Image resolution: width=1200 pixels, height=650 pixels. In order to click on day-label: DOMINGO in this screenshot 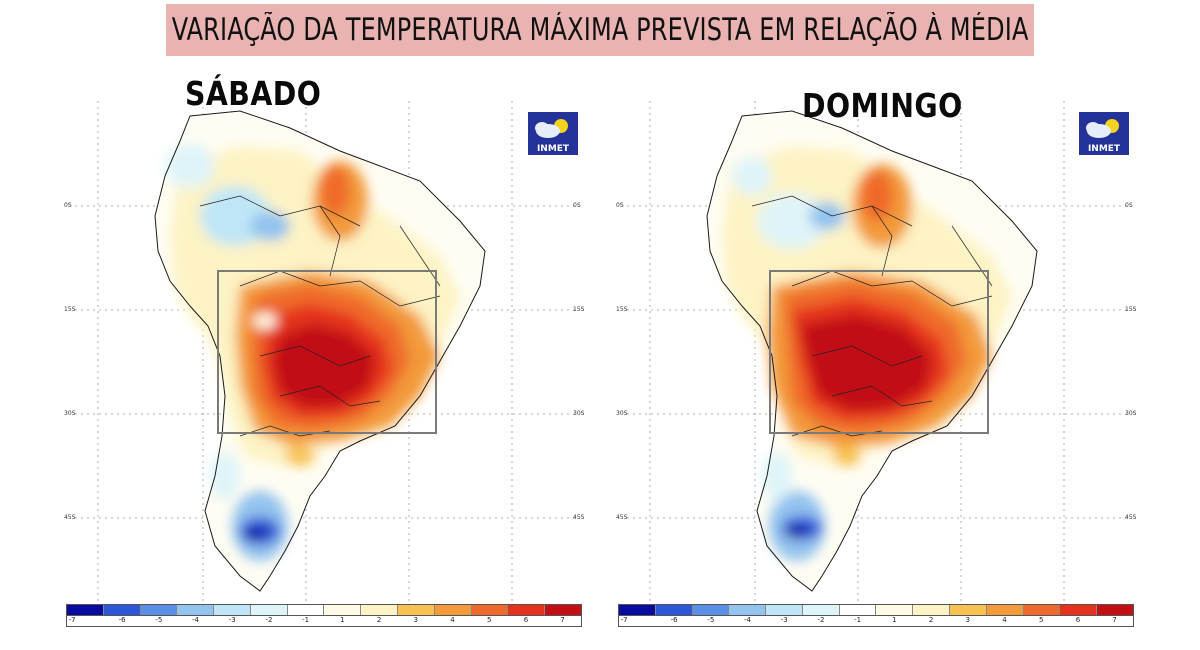, I will do `click(882, 105)`.